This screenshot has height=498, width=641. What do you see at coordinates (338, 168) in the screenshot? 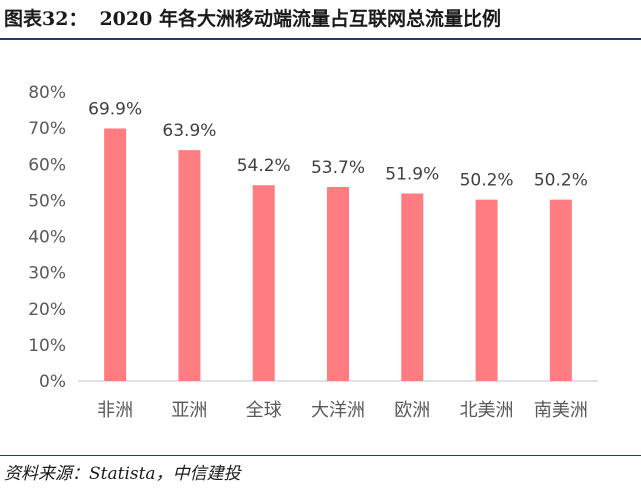
I see `data-label: 53.7%` at bounding box center [338, 168].